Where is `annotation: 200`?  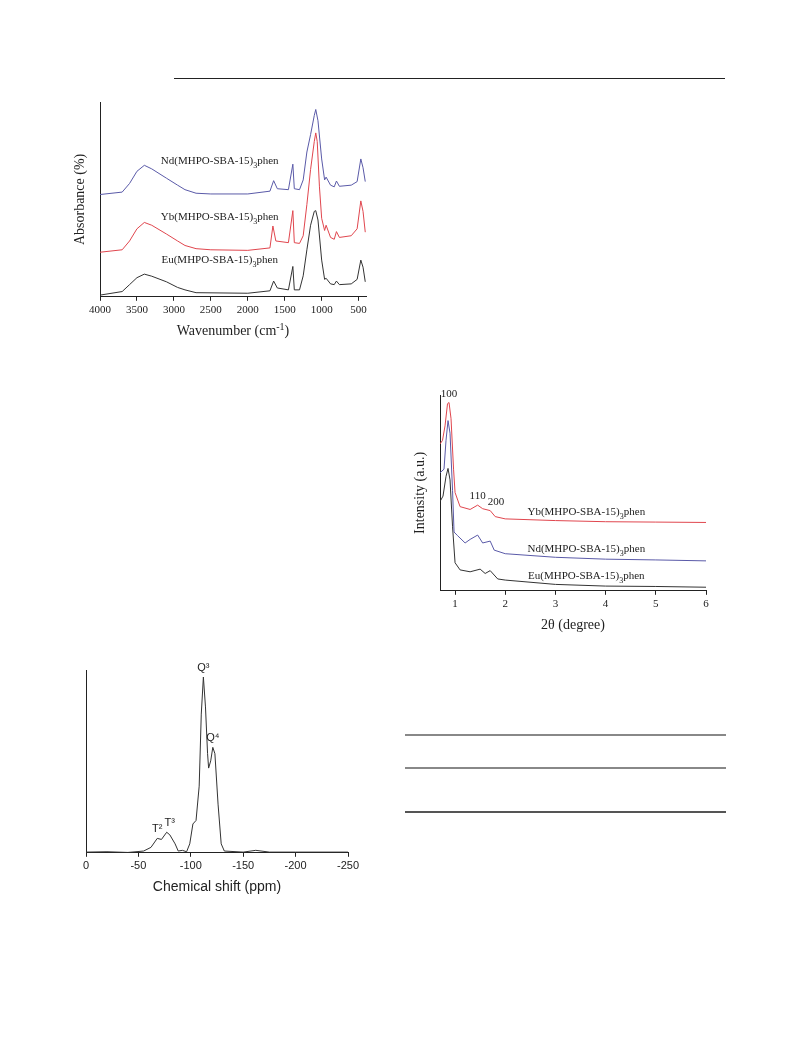 annotation: 200 is located at coordinates (496, 500).